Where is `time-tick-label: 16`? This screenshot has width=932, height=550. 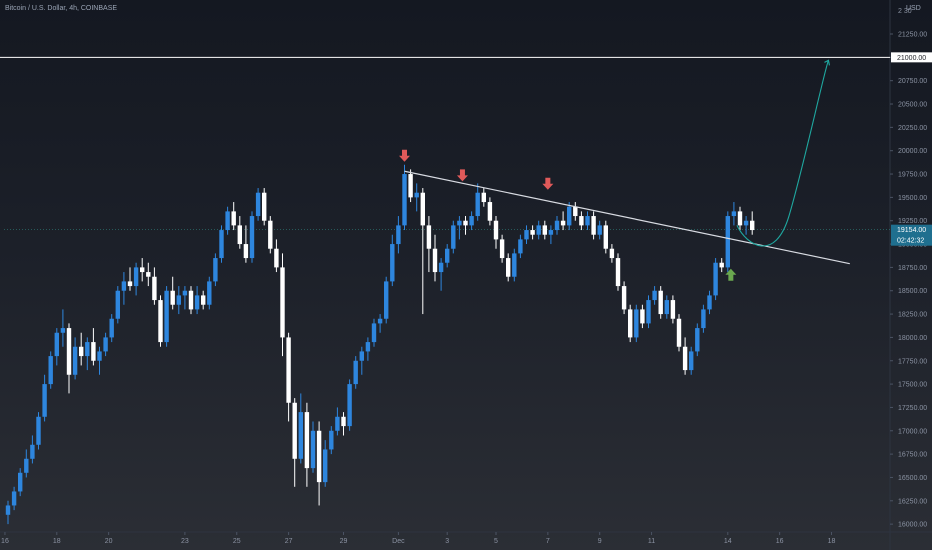
time-tick-label: 16 is located at coordinates (5, 541).